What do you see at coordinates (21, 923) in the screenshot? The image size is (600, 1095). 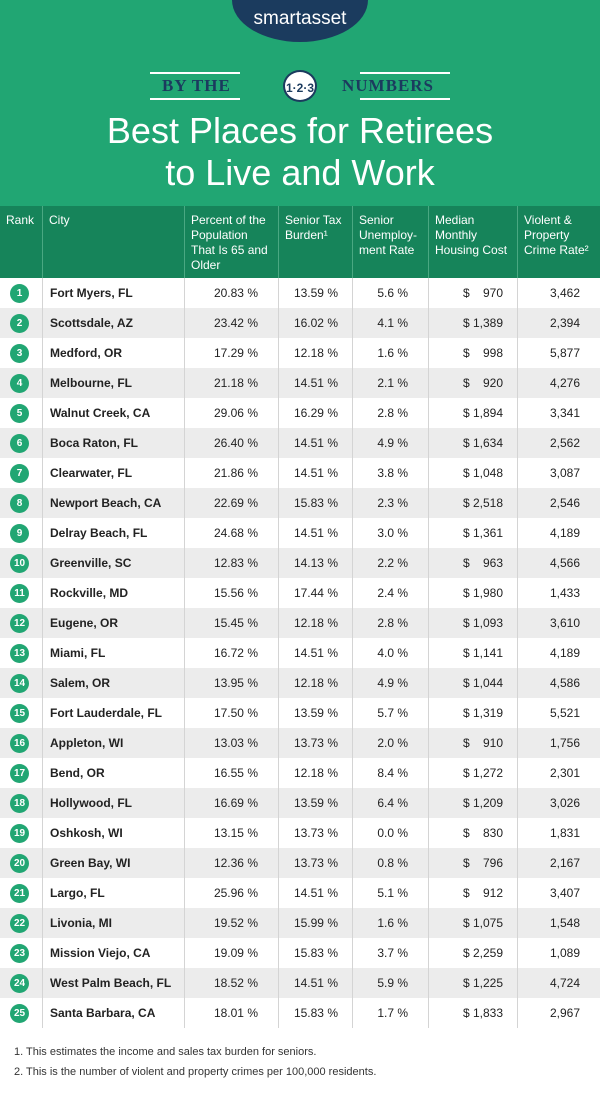 I see `rank-cell: 22` at bounding box center [21, 923].